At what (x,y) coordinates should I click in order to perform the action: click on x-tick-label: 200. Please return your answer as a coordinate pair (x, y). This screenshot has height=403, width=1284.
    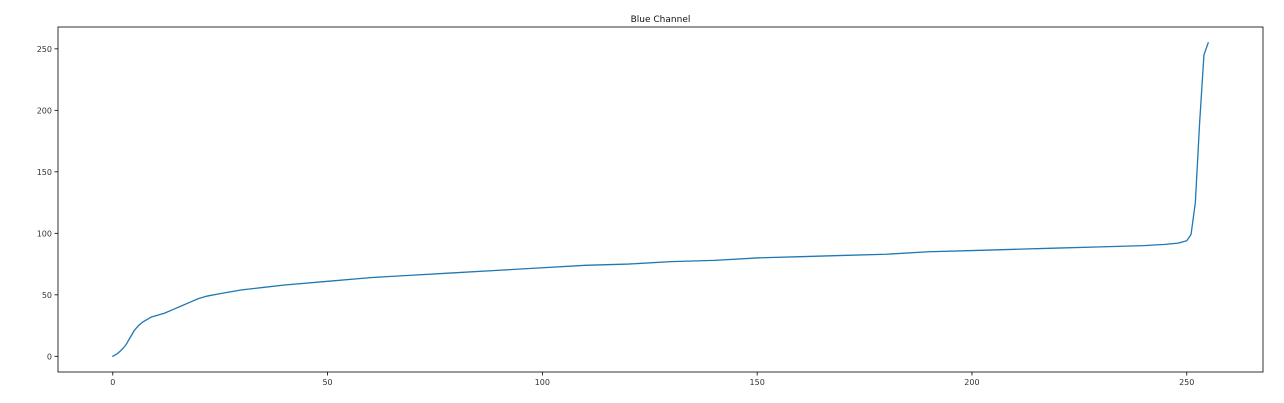
    Looking at the image, I should click on (971, 382).